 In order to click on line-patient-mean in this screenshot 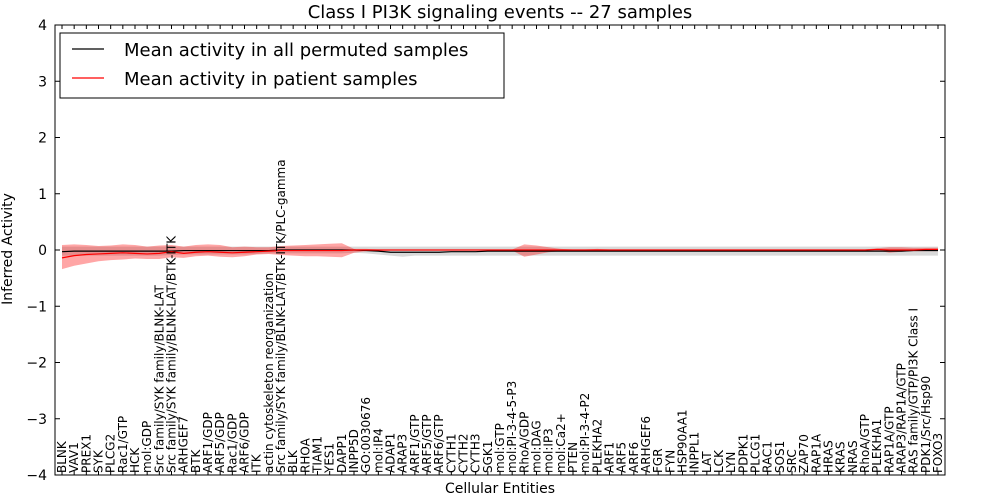, I will do `click(499, 253)`.